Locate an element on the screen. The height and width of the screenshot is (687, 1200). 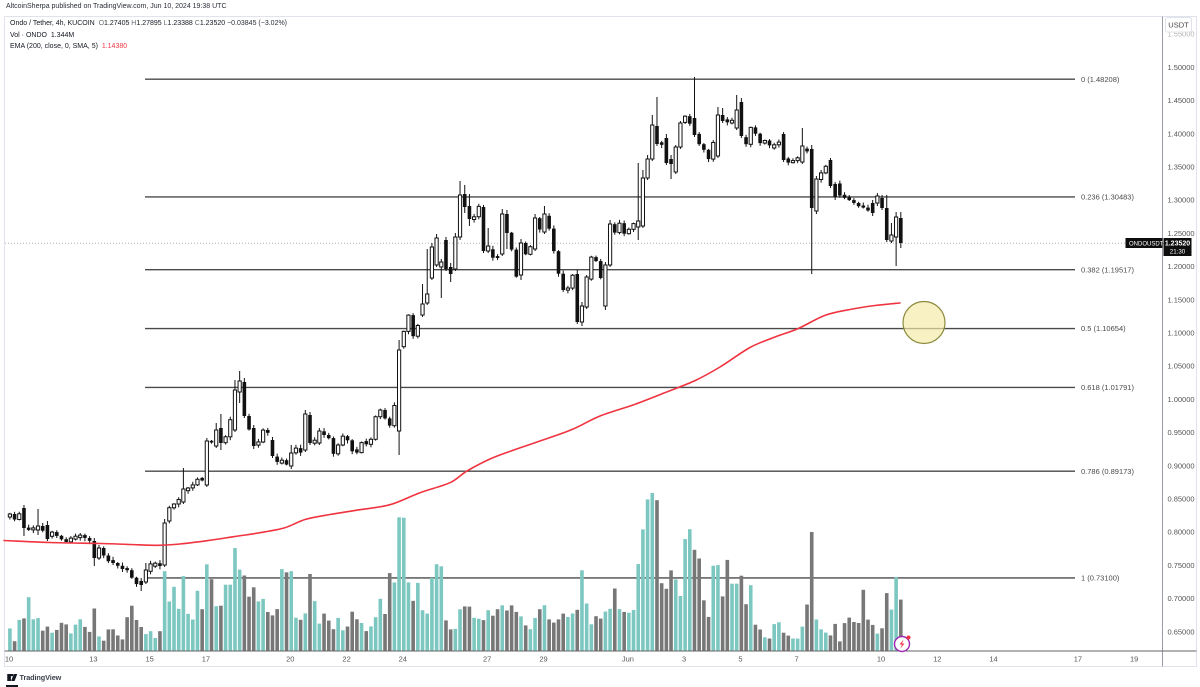
svg-text: 3 is located at coordinates (684, 659).